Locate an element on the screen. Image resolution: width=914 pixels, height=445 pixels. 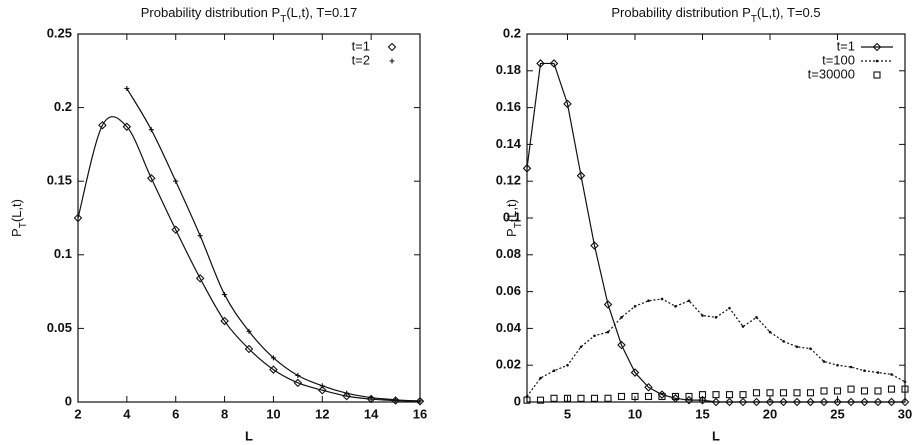
y-tick-label: 0.18 is located at coordinates (508, 69).